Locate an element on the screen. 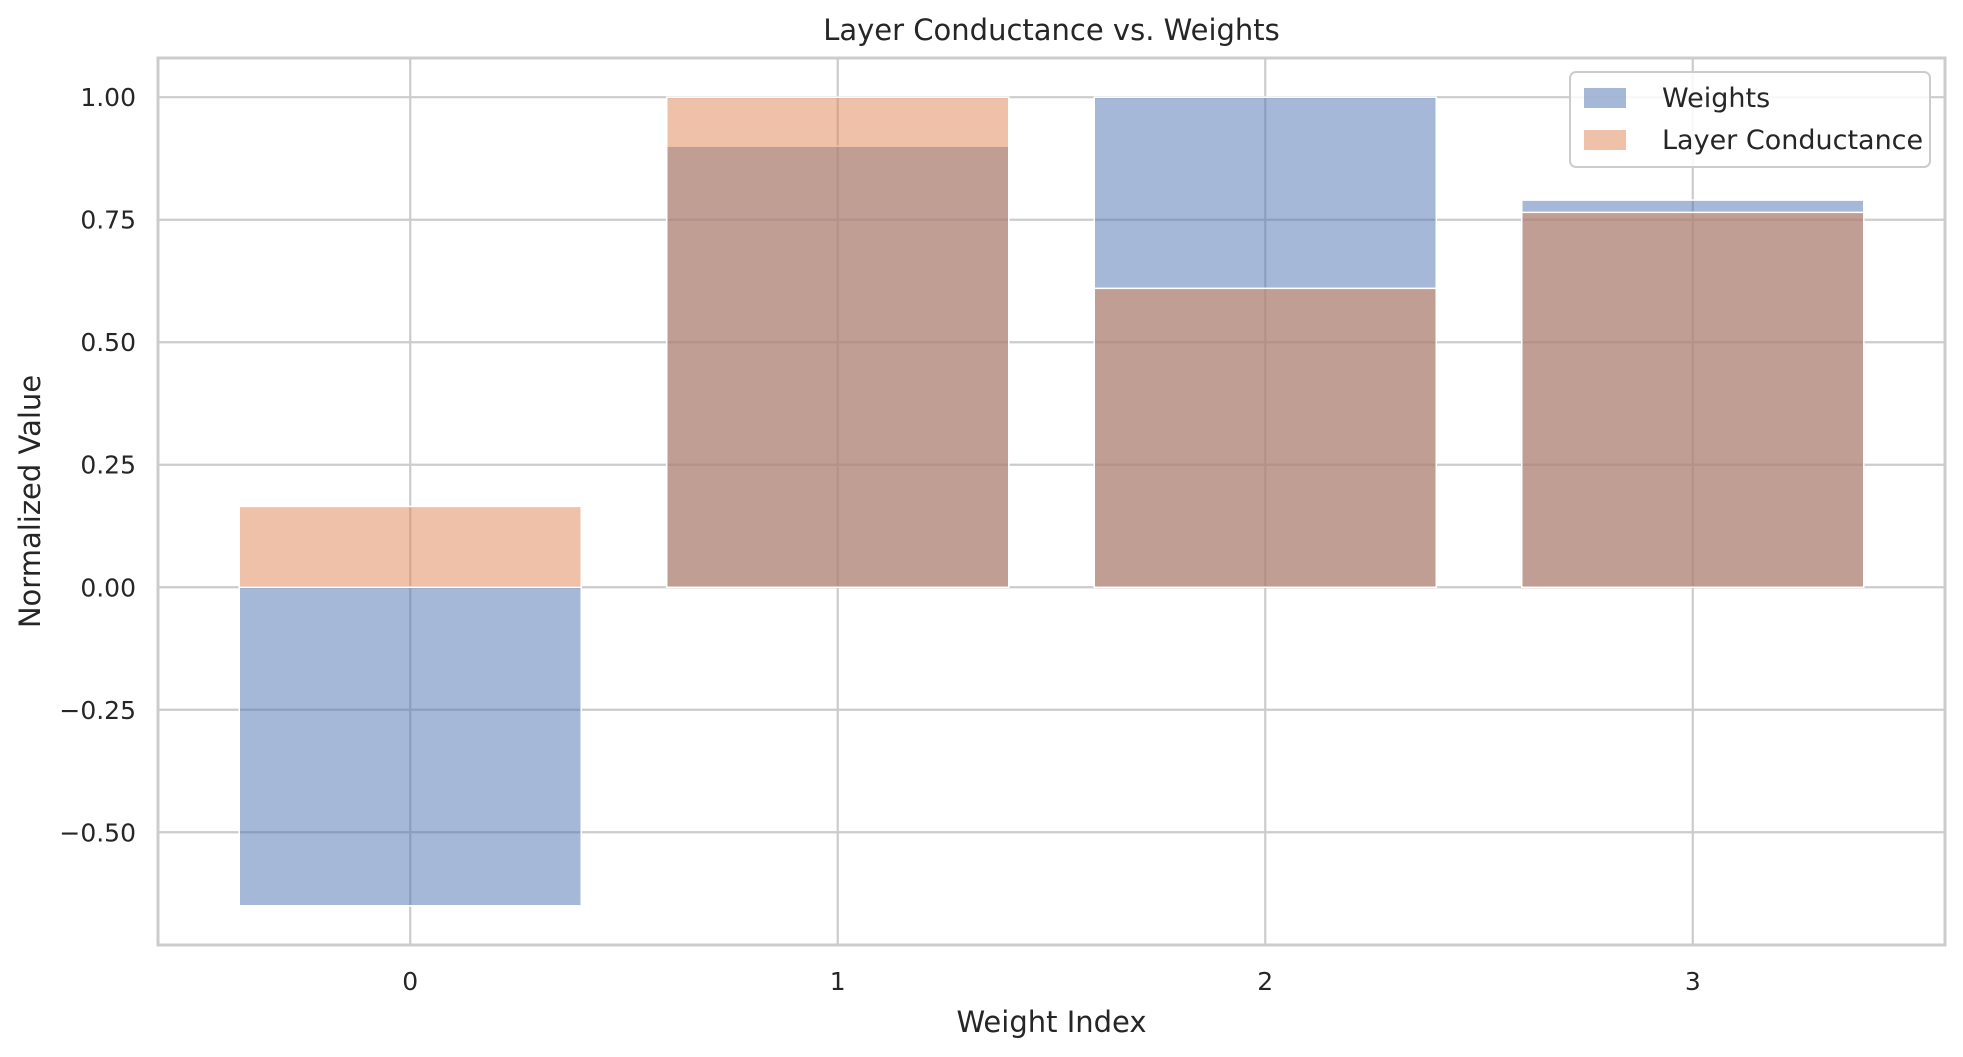 This screenshot has height=1057, width=1963. x-axis-label: Weight Index is located at coordinates (1051, 1022).